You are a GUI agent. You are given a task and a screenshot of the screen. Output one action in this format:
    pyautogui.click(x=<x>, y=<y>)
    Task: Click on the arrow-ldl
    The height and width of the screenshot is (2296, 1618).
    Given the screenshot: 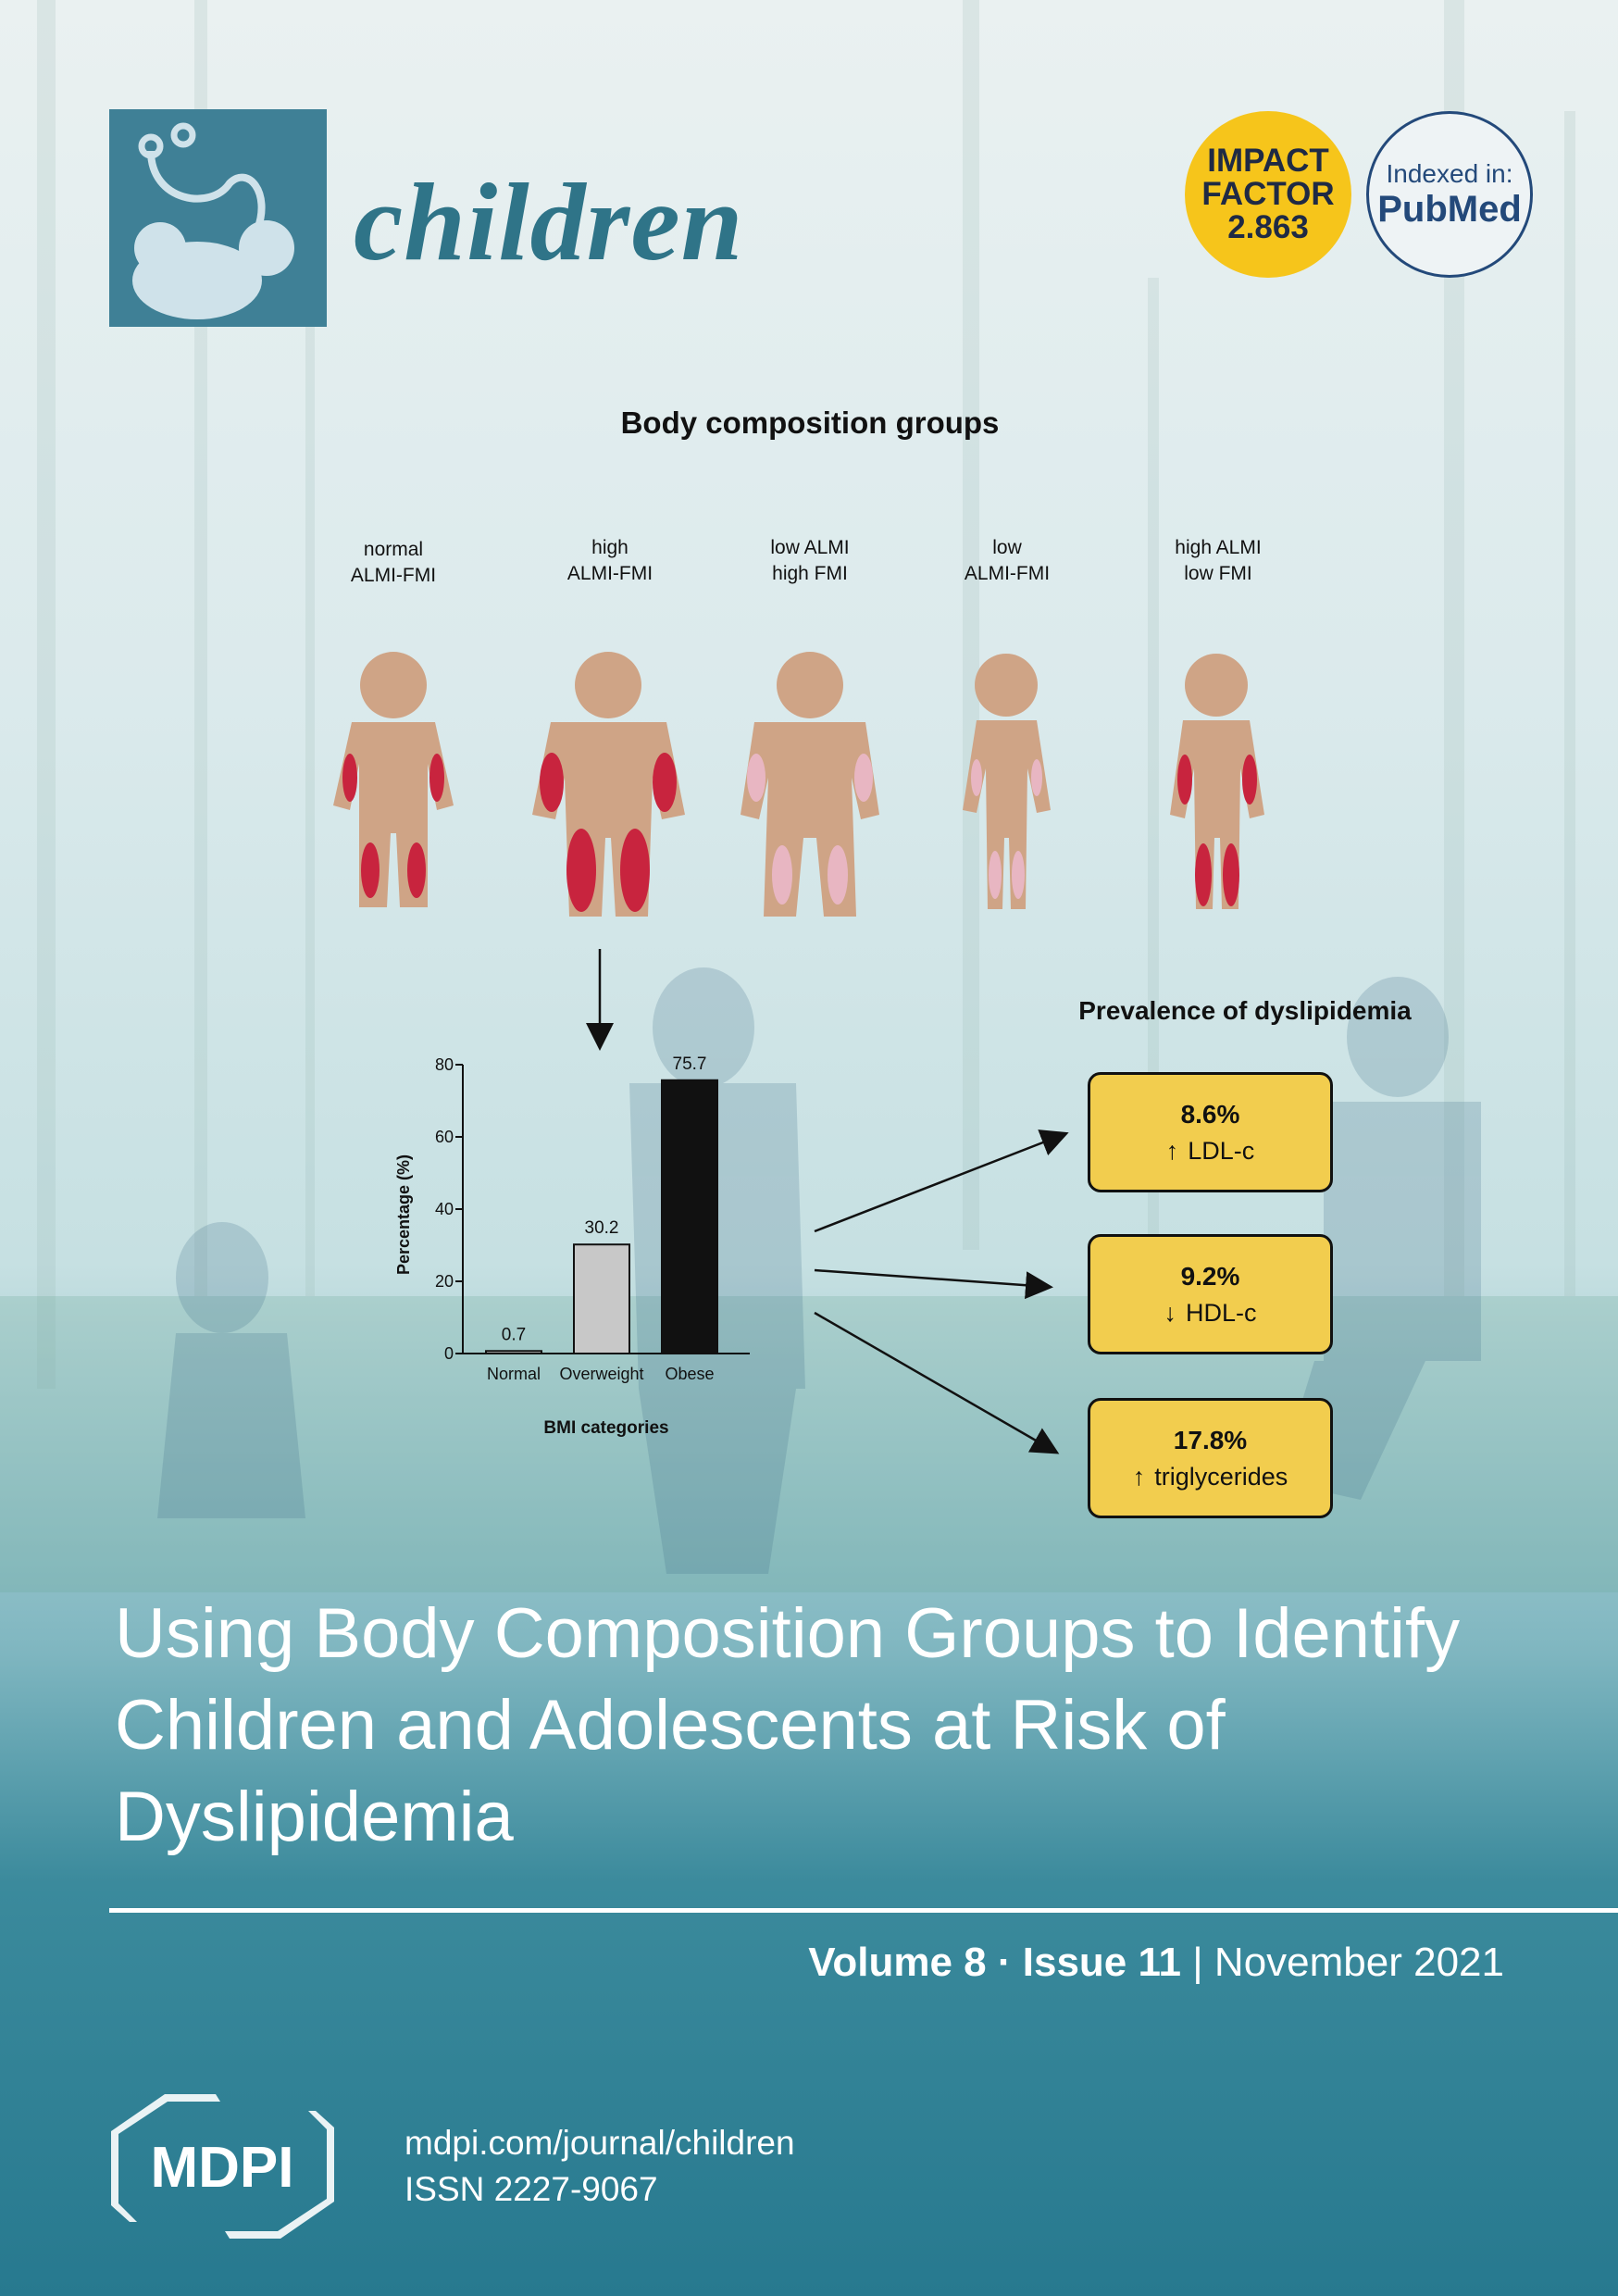 What is the action you would take?
    pyautogui.click(x=941, y=1181)
    